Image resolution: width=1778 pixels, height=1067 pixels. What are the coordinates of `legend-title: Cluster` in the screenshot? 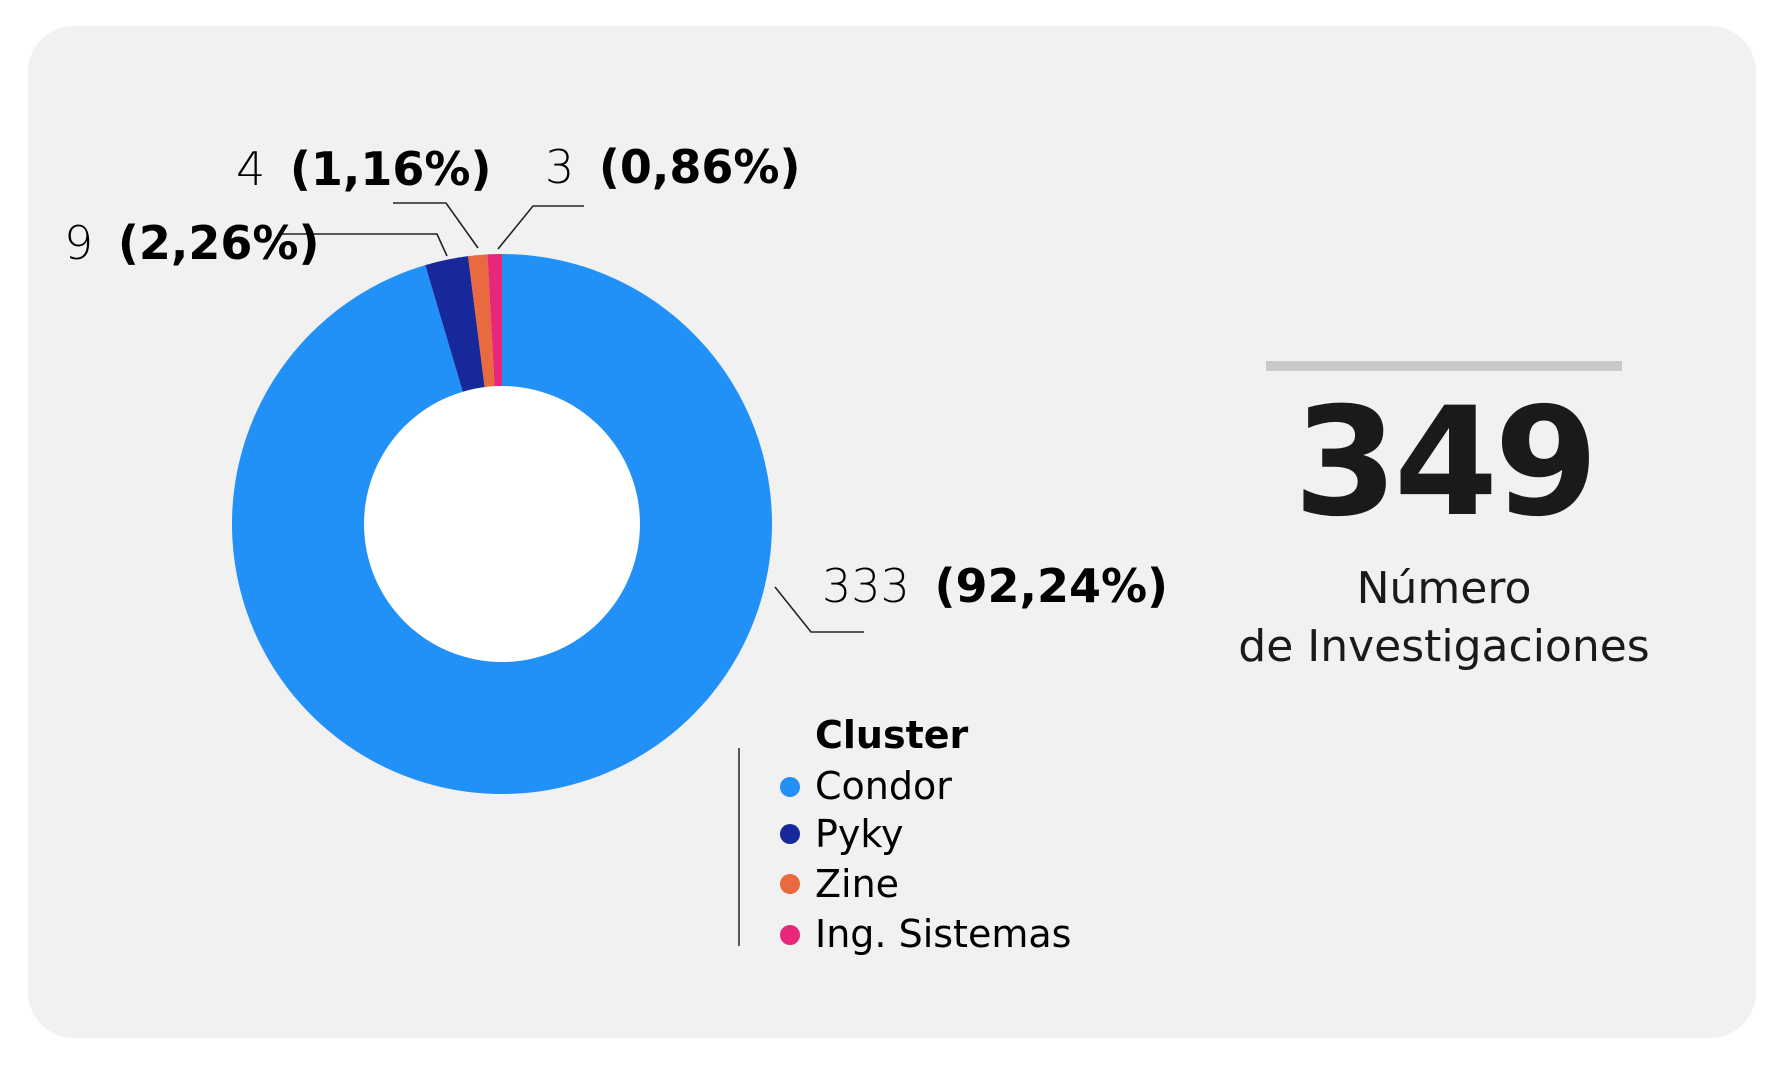 It's located at (892, 735).